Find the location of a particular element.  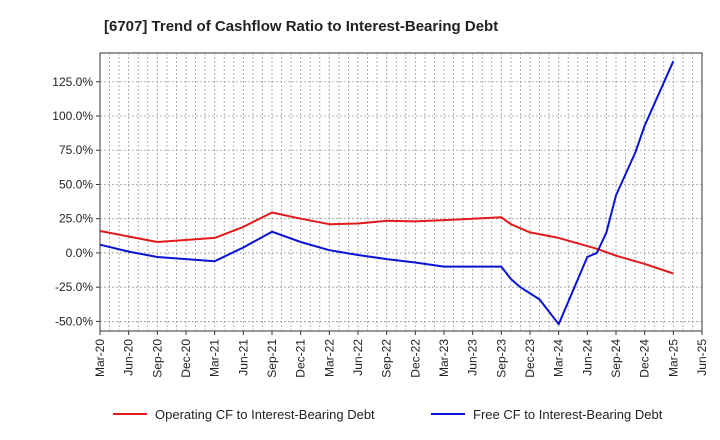

y-tick-label: 50.0% is located at coordinates (76, 184).